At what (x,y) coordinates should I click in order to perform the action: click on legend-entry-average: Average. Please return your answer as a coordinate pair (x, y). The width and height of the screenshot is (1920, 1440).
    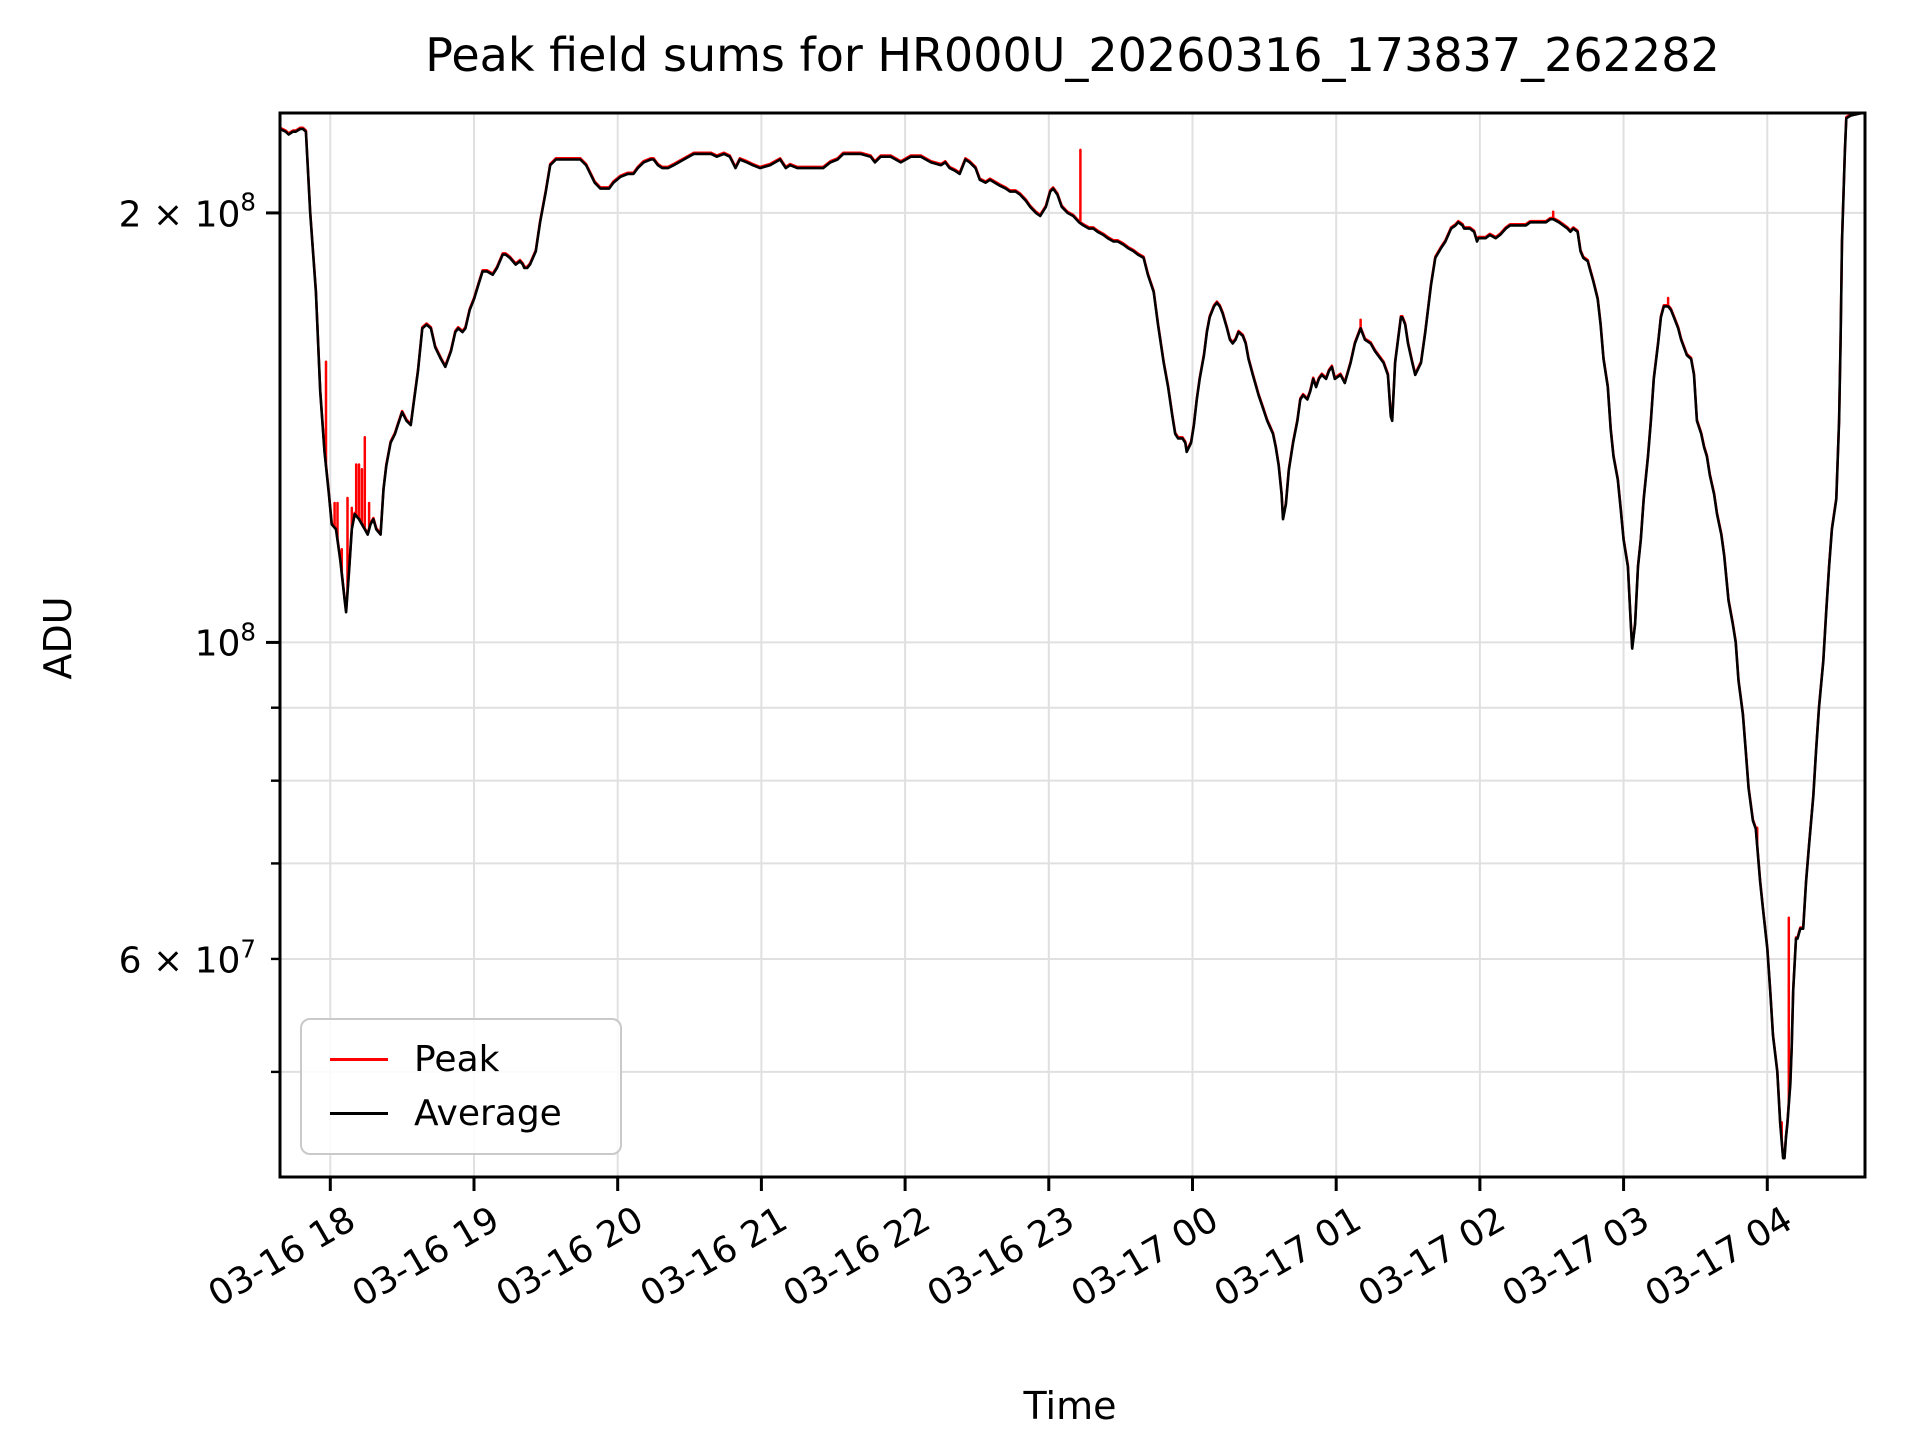
    Looking at the image, I should click on (461, 1113).